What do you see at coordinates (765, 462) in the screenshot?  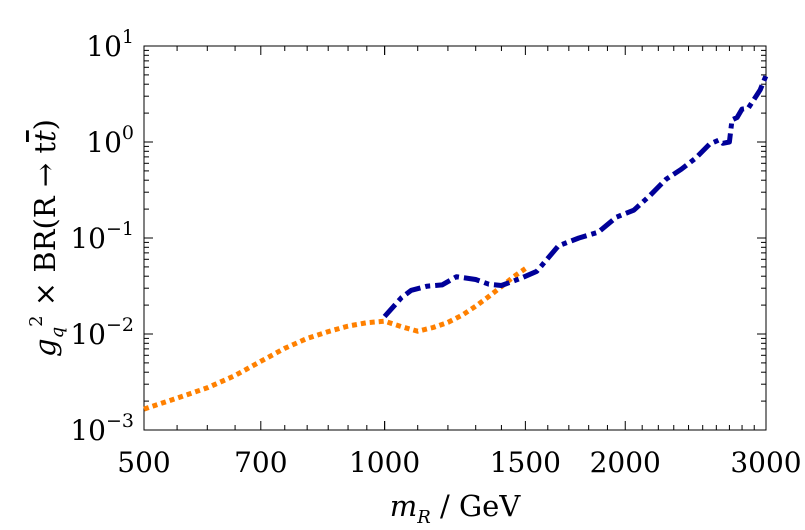 I see `x-tick-label: 3000` at bounding box center [765, 462].